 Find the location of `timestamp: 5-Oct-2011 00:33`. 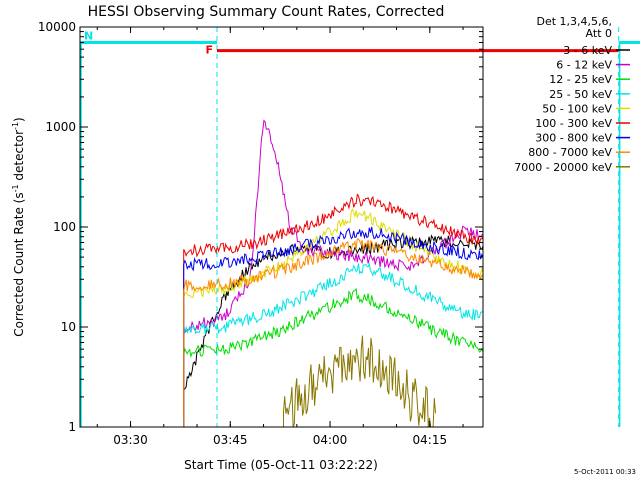

timestamp: 5-Oct-2011 00:33 is located at coordinates (605, 472).